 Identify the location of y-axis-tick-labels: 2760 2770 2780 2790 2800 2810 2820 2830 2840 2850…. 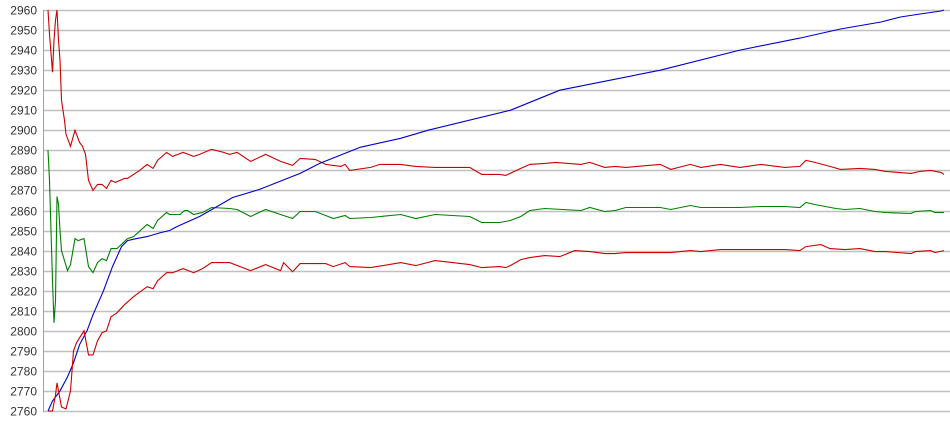
(23, 211).